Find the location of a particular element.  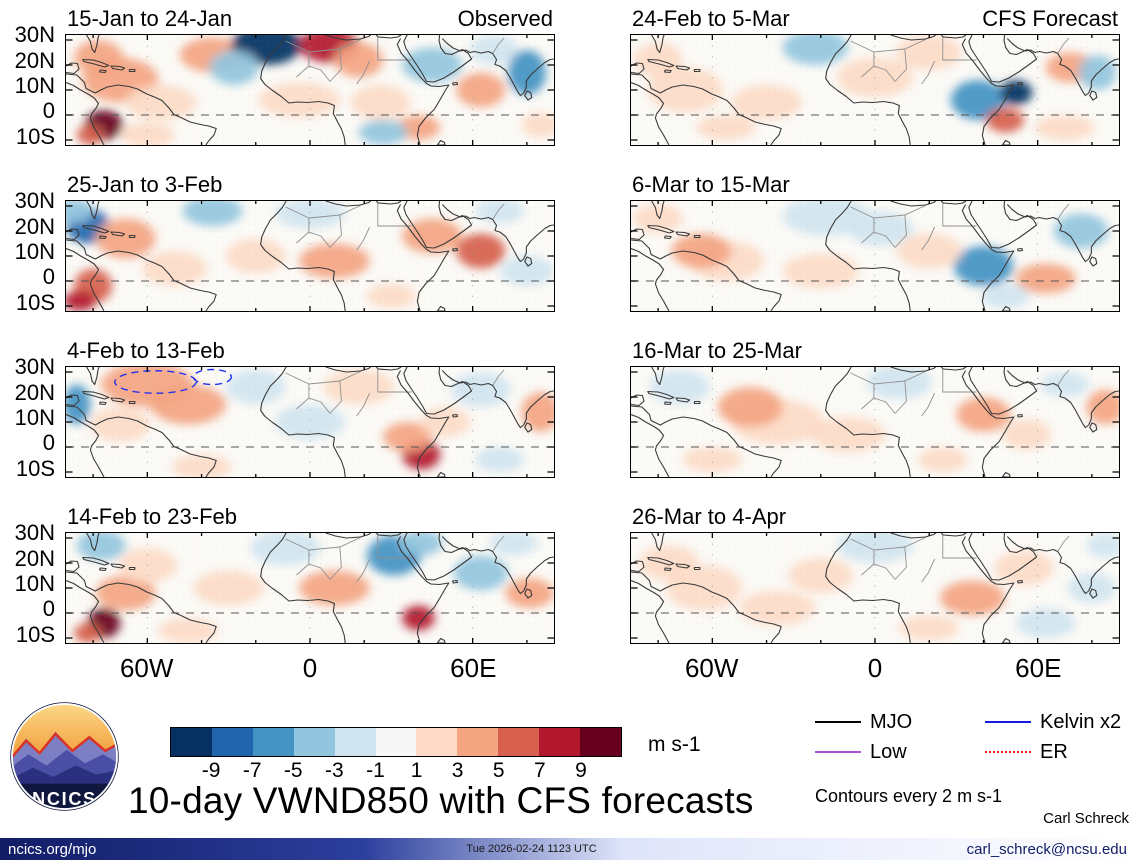

panel-date-range: 24-Feb to 5-Mar is located at coordinates (711, 18).